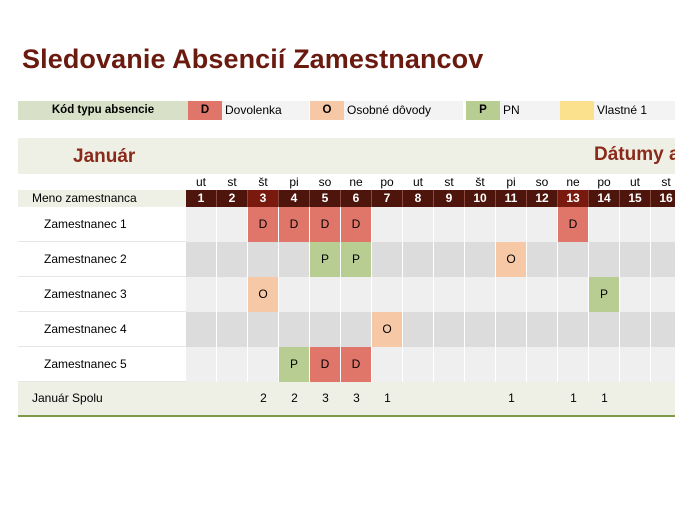 The image size is (675, 520). What do you see at coordinates (449, 198) in the screenshot?
I see `day-number: 9` at bounding box center [449, 198].